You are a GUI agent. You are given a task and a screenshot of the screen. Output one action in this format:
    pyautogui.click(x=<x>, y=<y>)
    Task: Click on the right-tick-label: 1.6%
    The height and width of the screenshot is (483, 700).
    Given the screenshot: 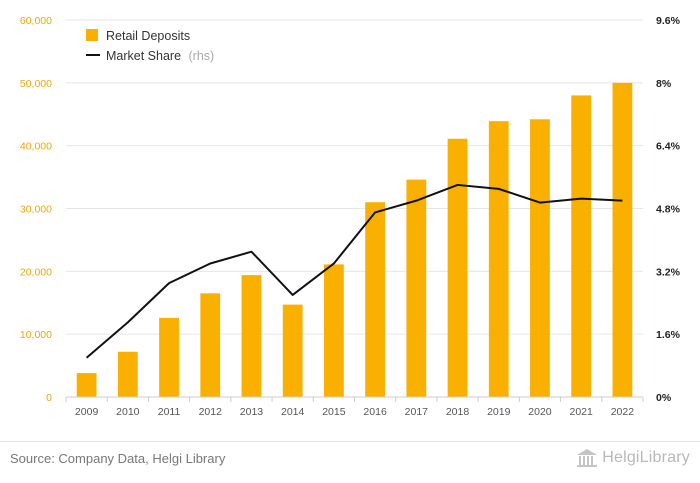 What is the action you would take?
    pyautogui.click(x=668, y=335)
    